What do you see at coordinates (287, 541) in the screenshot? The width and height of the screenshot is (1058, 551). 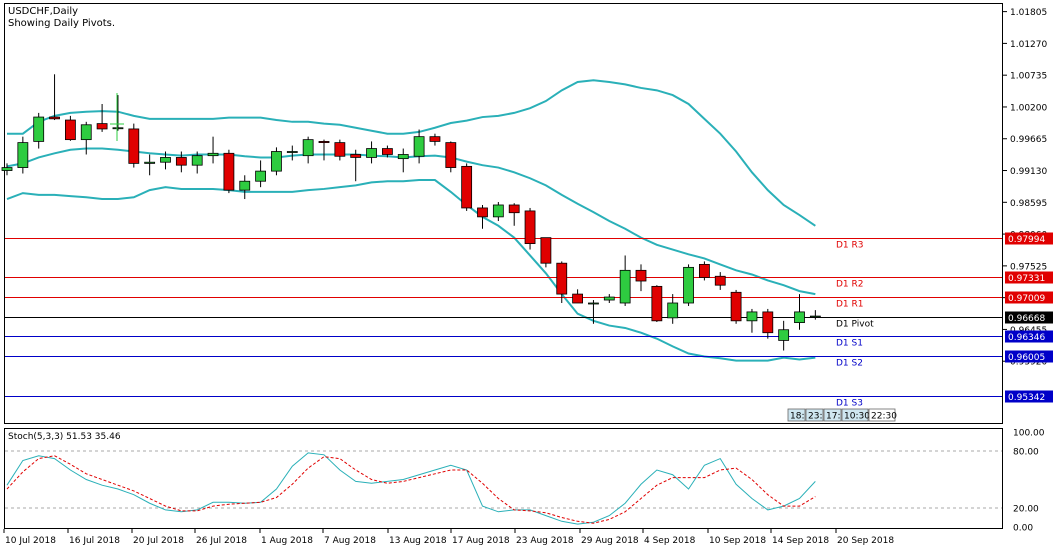 I see `time-axis-label: 1 Aug 2018` at bounding box center [287, 541].